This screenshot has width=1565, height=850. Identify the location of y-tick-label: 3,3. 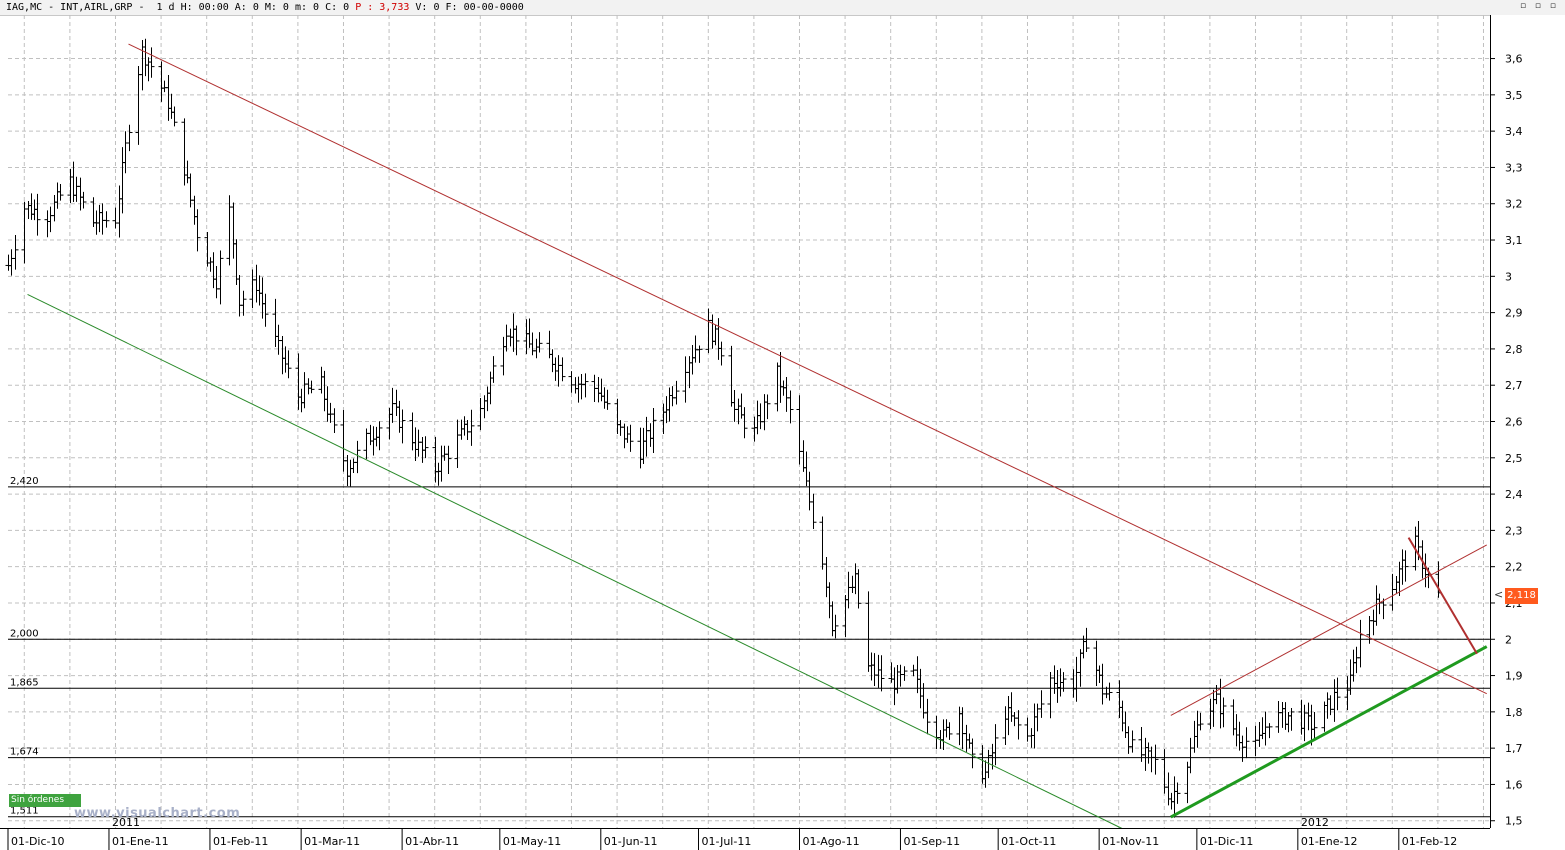
(1514, 167).